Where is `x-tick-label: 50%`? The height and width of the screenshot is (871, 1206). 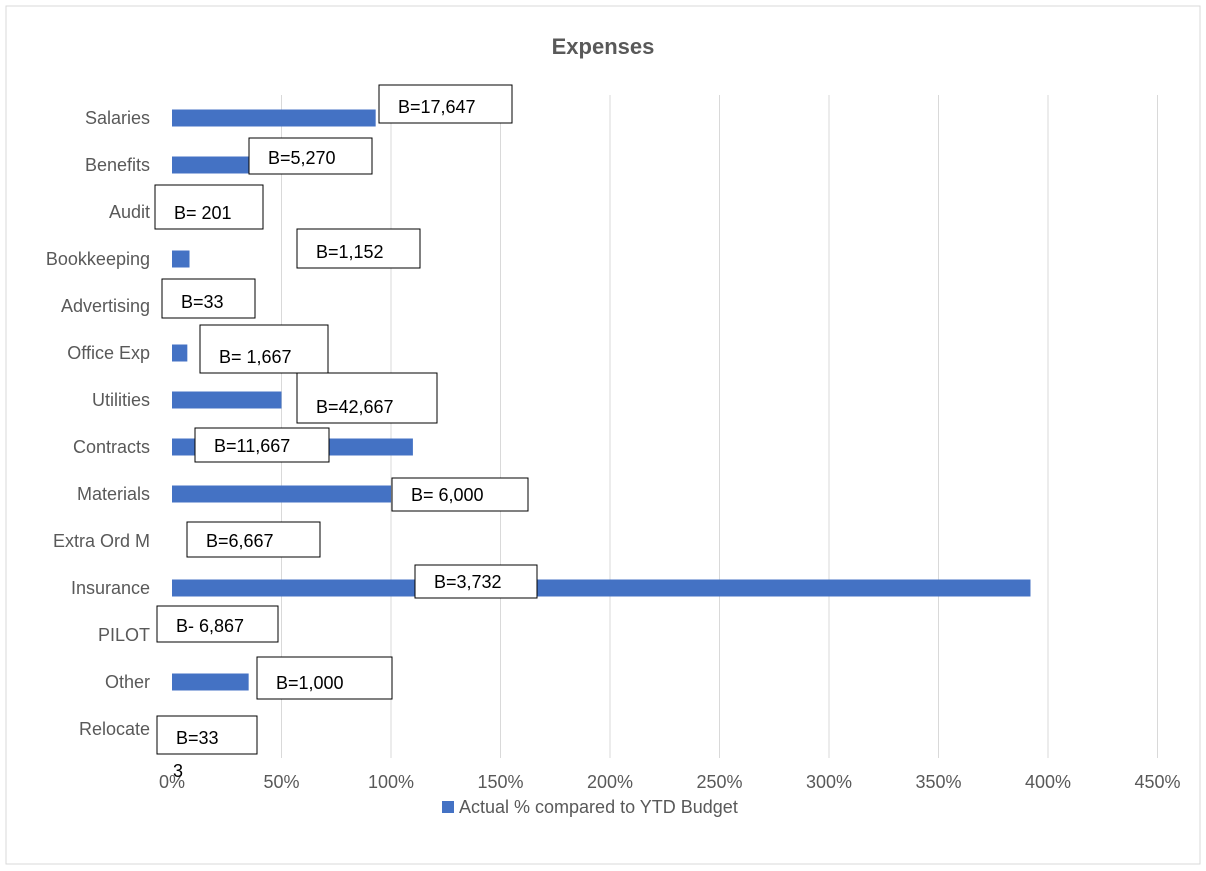 x-tick-label: 50% is located at coordinates (281, 782).